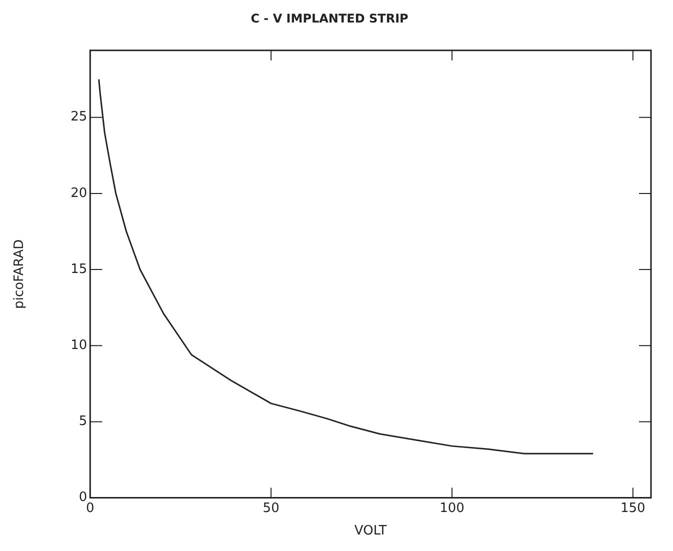 Image resolution: width=673 pixels, height=551 pixels. I want to click on x-tick-label: 150, so click(633, 508).